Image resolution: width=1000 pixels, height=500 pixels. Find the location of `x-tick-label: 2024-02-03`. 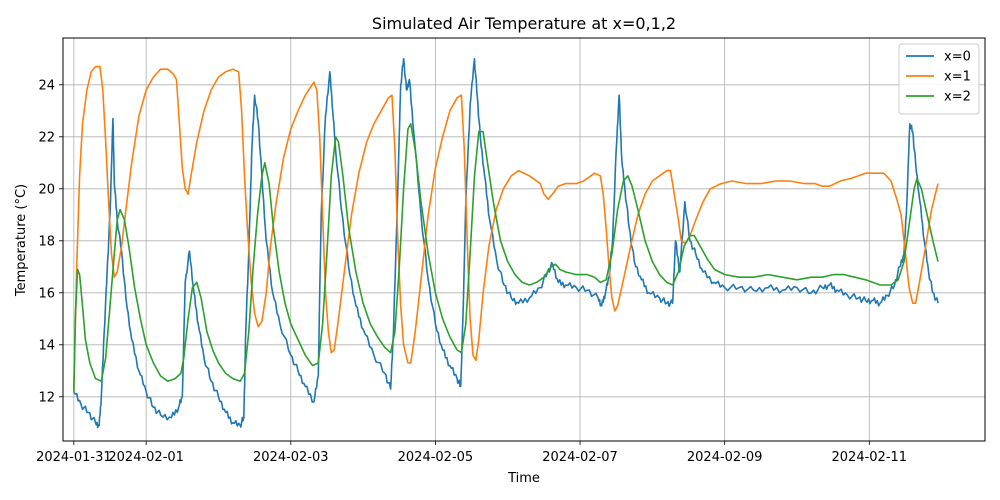

x-tick-label: 2024-02-03 is located at coordinates (291, 457).